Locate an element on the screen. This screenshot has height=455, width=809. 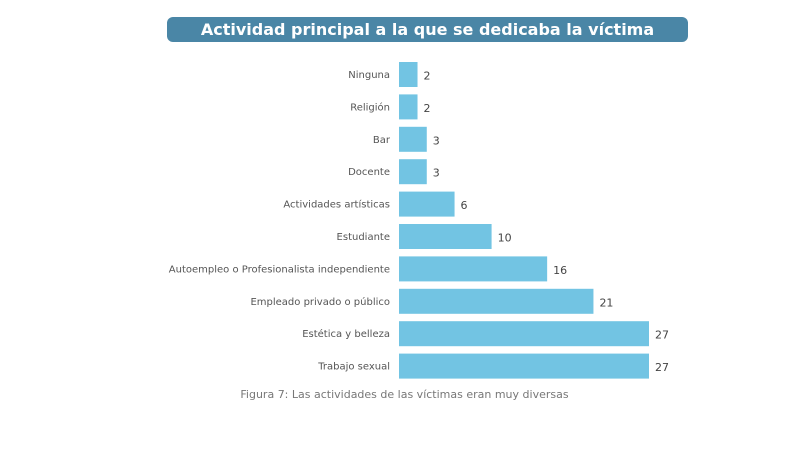
data-label: 21 is located at coordinates (606, 302).